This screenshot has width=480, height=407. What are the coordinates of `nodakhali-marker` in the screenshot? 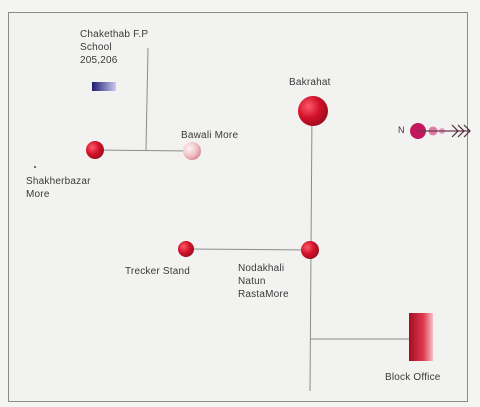 It's located at (310, 250).